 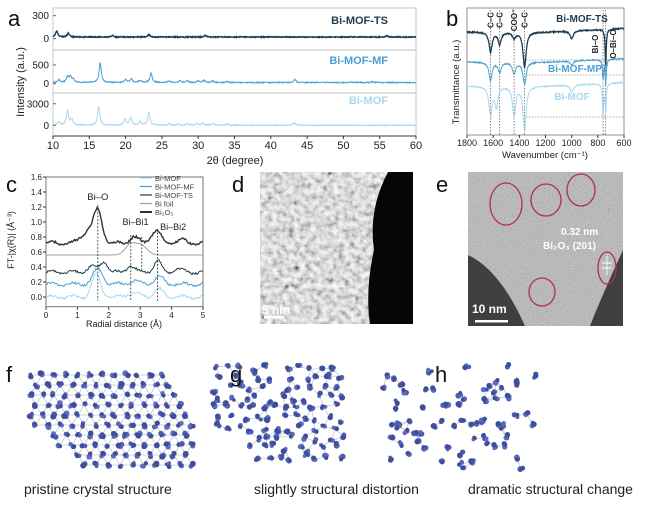 What do you see at coordinates (545, 71) in the screenshot?
I see `ftir-curve-Bi-MOF-MPT` at bounding box center [545, 71].